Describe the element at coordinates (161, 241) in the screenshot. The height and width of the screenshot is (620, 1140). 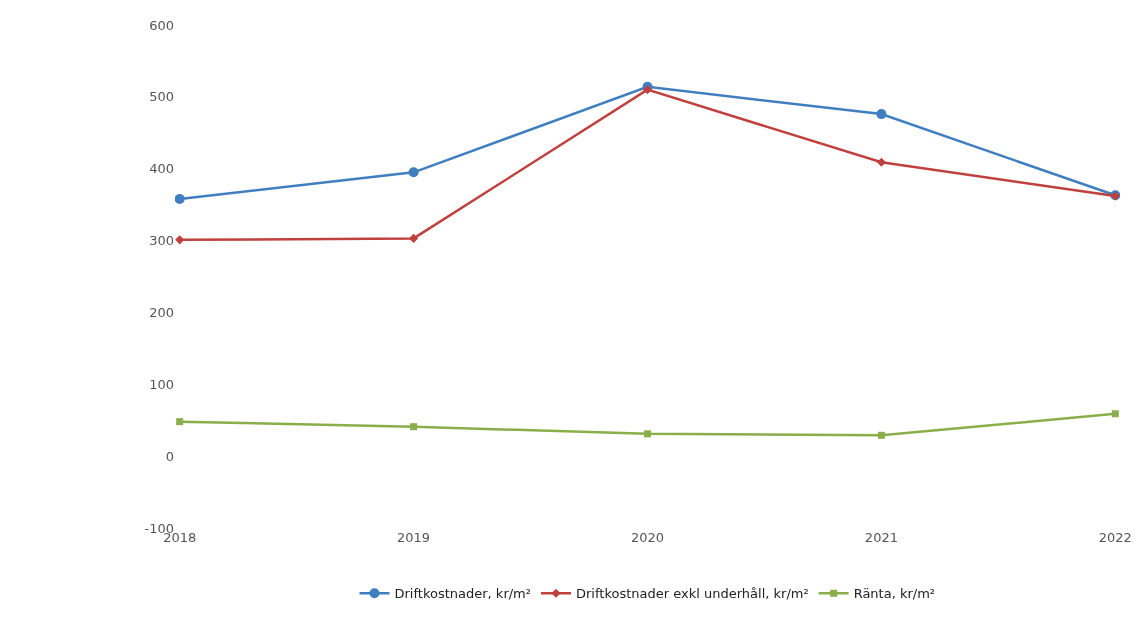
I see `y-tick-label: 300` at that location.